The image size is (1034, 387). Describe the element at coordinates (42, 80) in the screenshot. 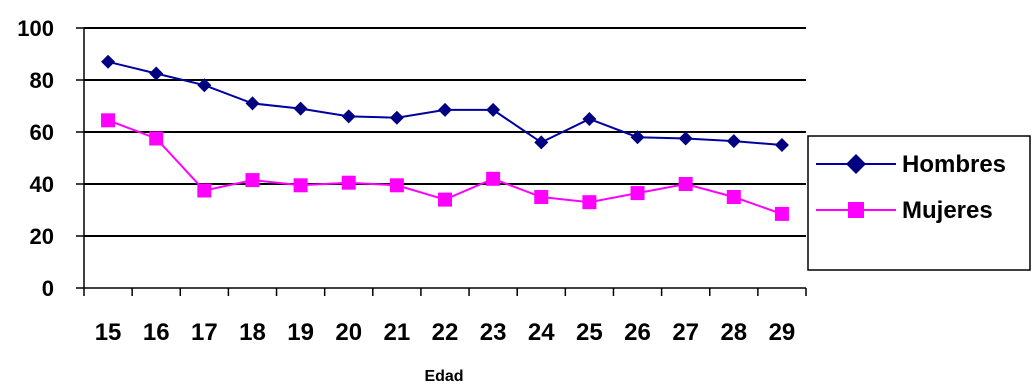

I see `y-tick-label-80: 80` at that location.